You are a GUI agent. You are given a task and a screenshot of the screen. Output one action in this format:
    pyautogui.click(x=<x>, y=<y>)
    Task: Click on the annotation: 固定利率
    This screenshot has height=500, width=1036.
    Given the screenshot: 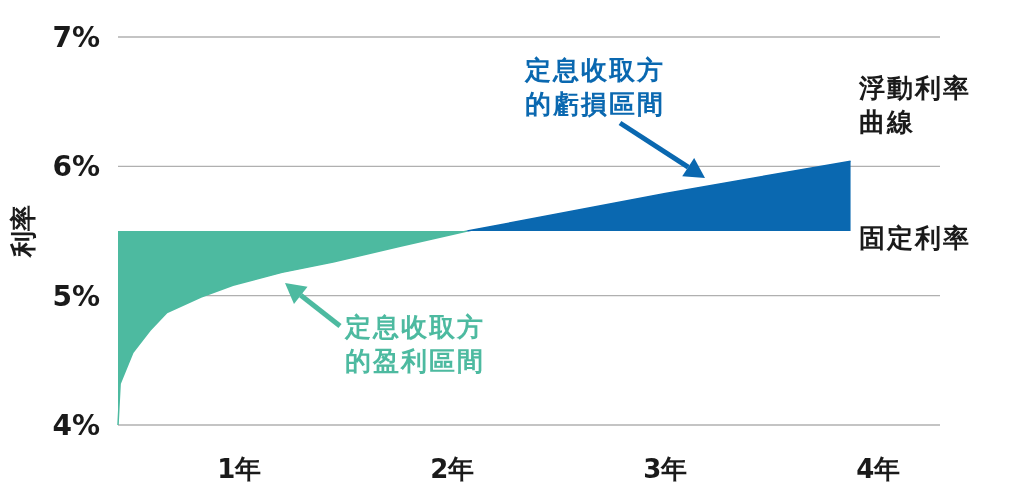 What is the action you would take?
    pyautogui.click(x=915, y=238)
    